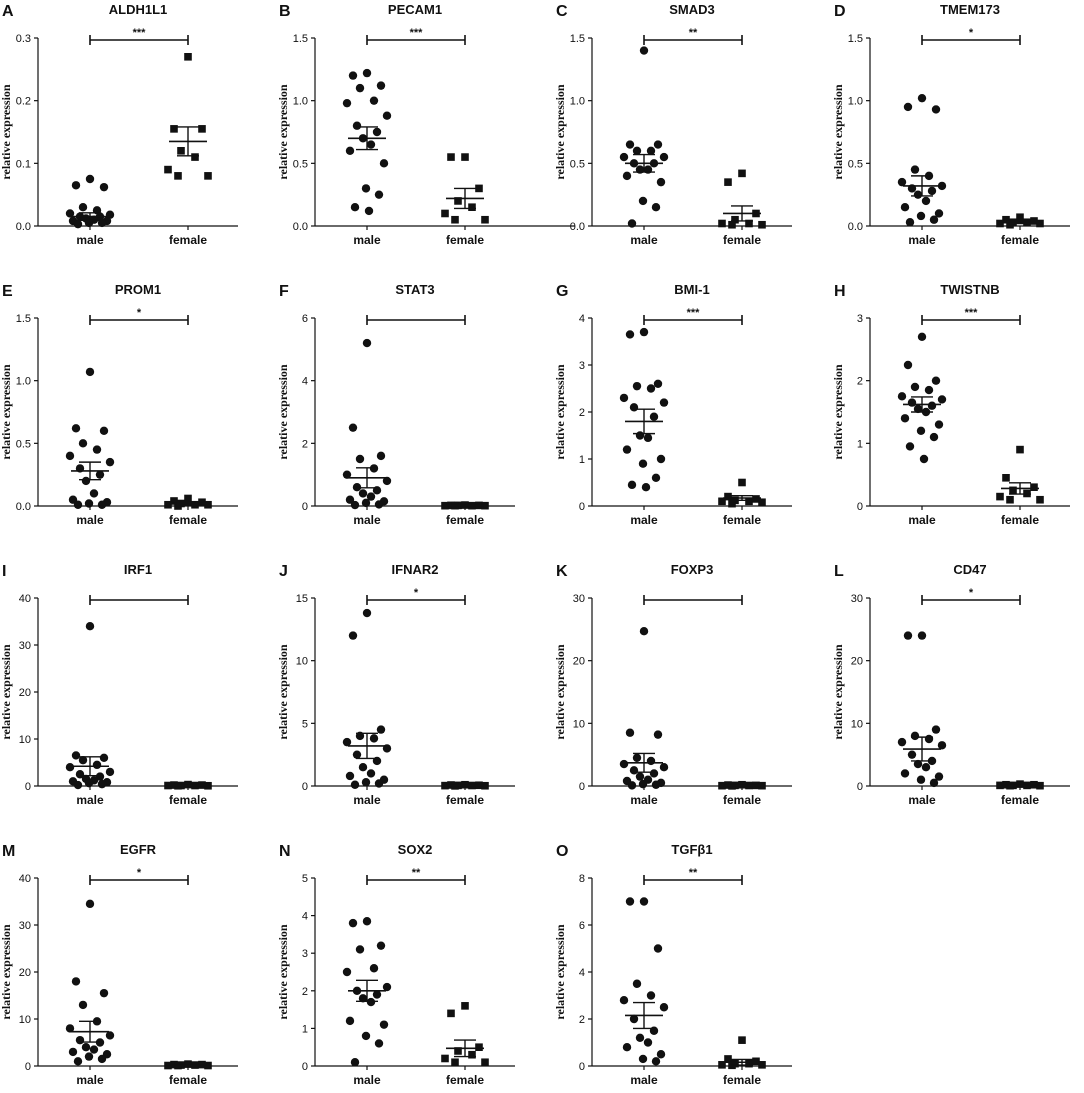 The height and width of the screenshot is (1093, 1084). What do you see at coordinates (970, 9) in the screenshot?
I see `panel-title: TMEM173` at bounding box center [970, 9].